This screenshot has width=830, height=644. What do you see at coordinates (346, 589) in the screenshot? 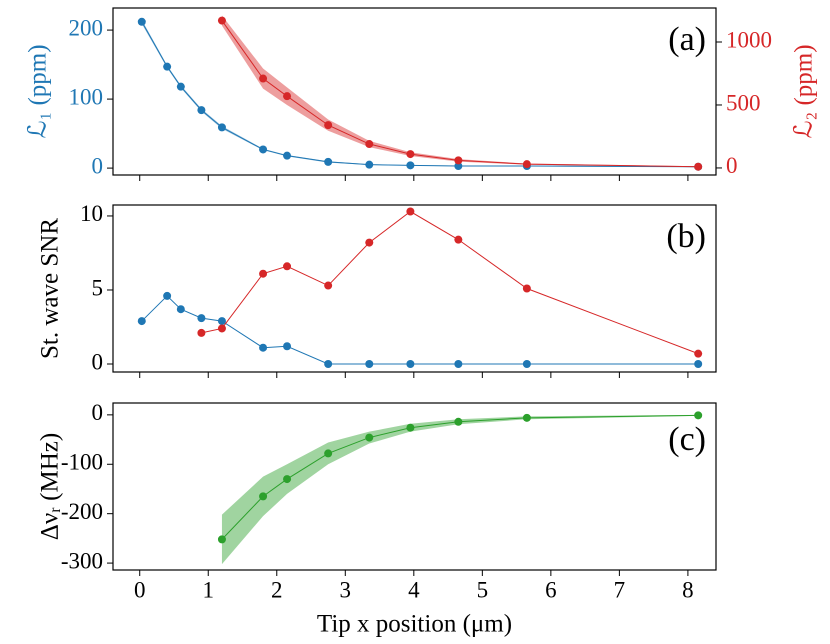
I see `x-tick-label: 3` at bounding box center [346, 589].